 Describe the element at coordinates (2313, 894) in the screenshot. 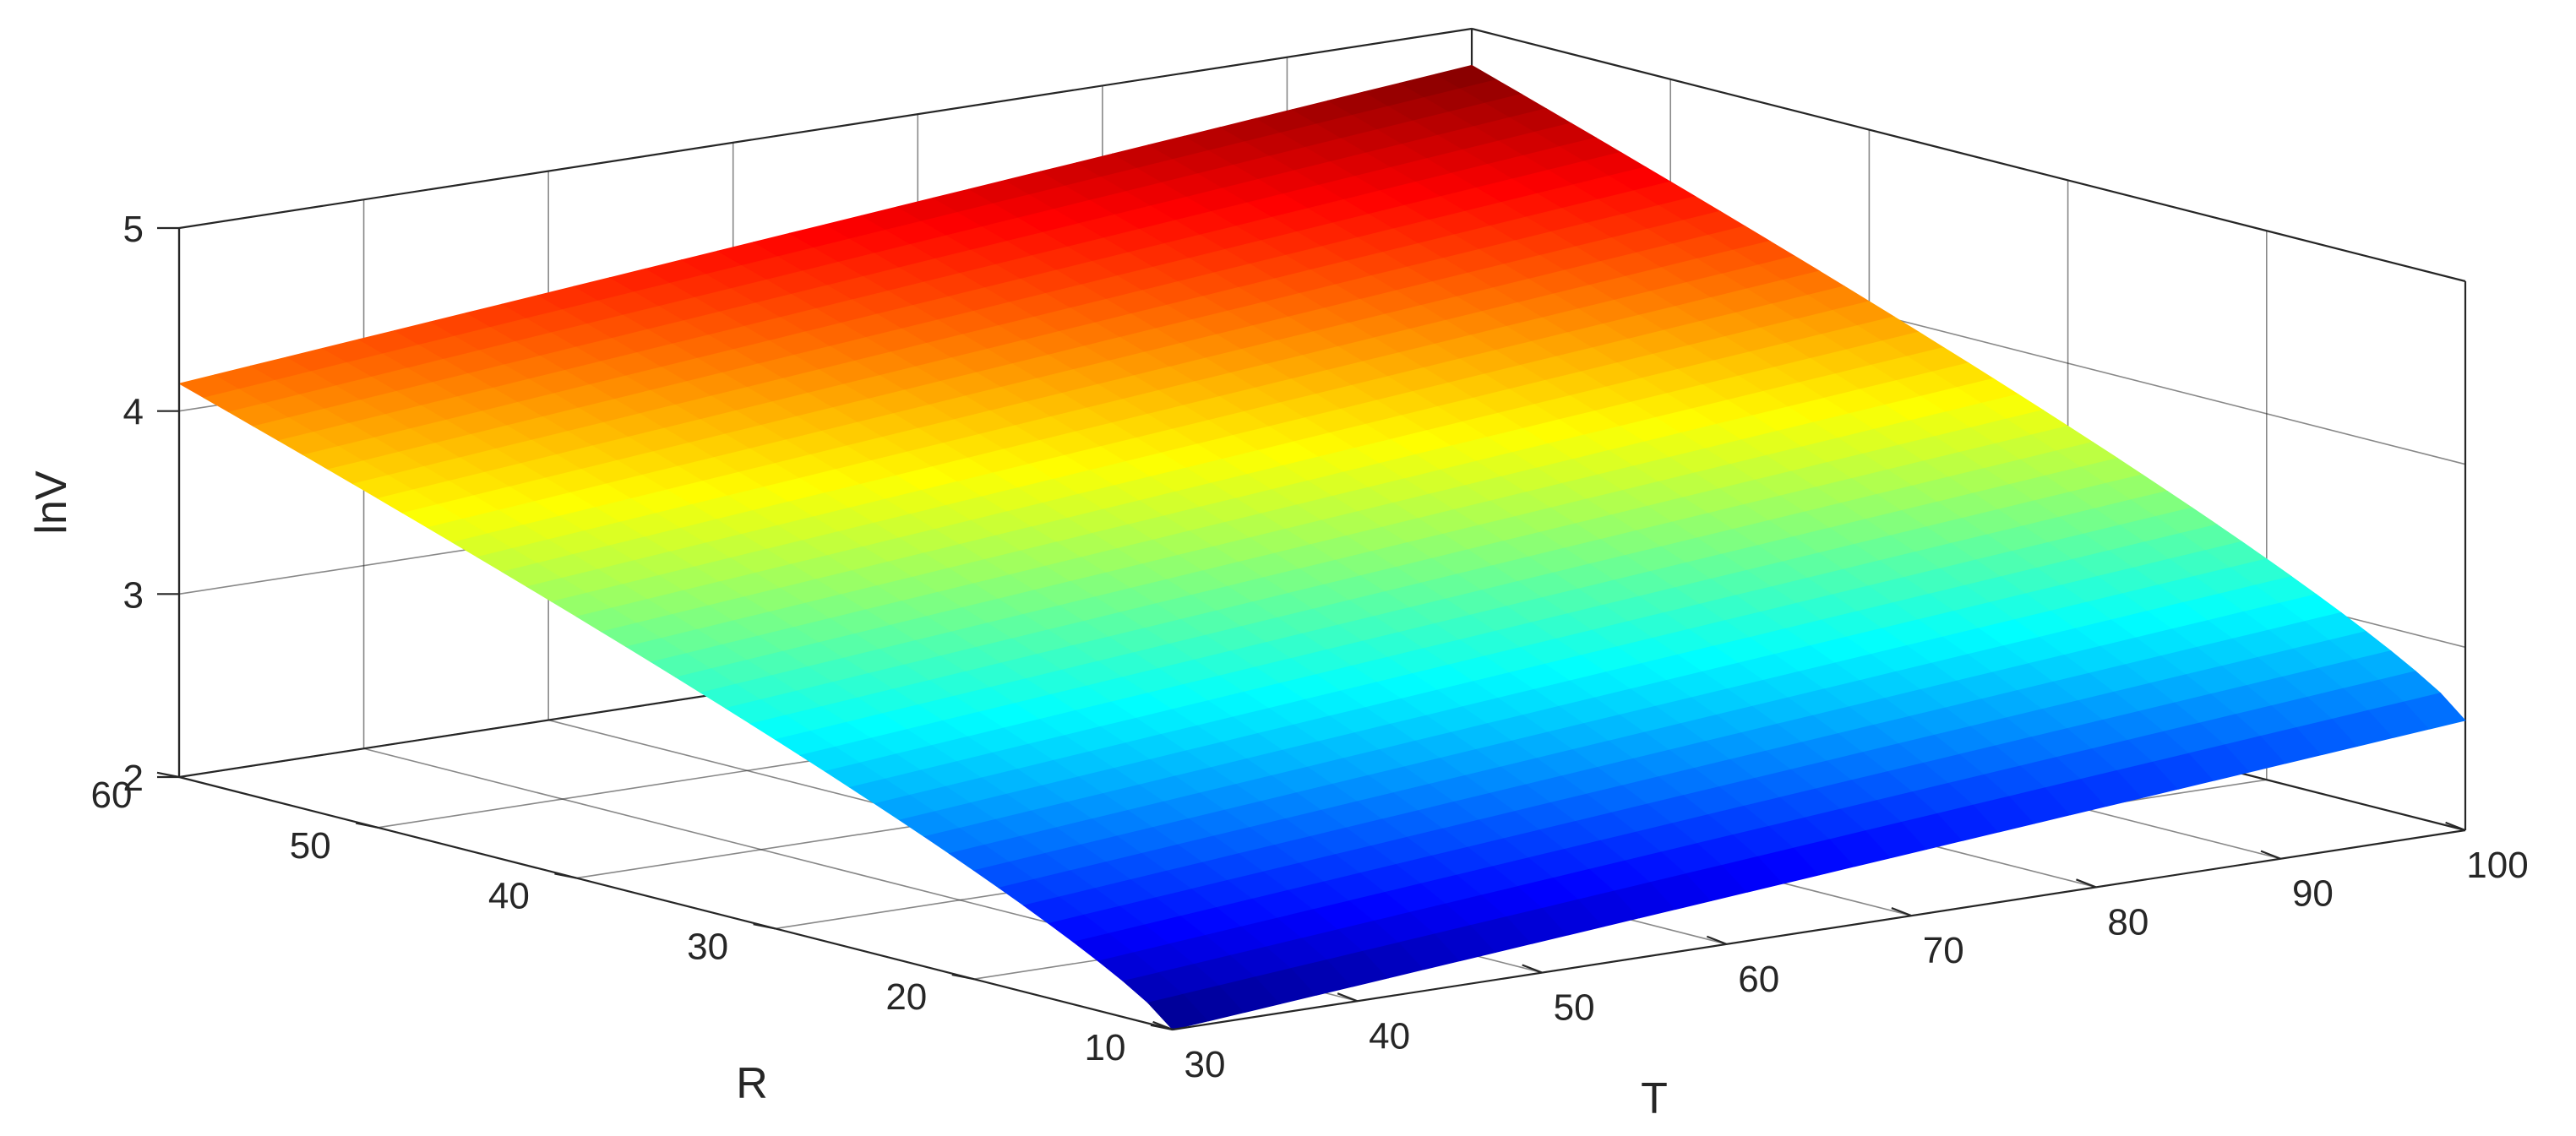

I see `x-tick-label: 90` at that location.